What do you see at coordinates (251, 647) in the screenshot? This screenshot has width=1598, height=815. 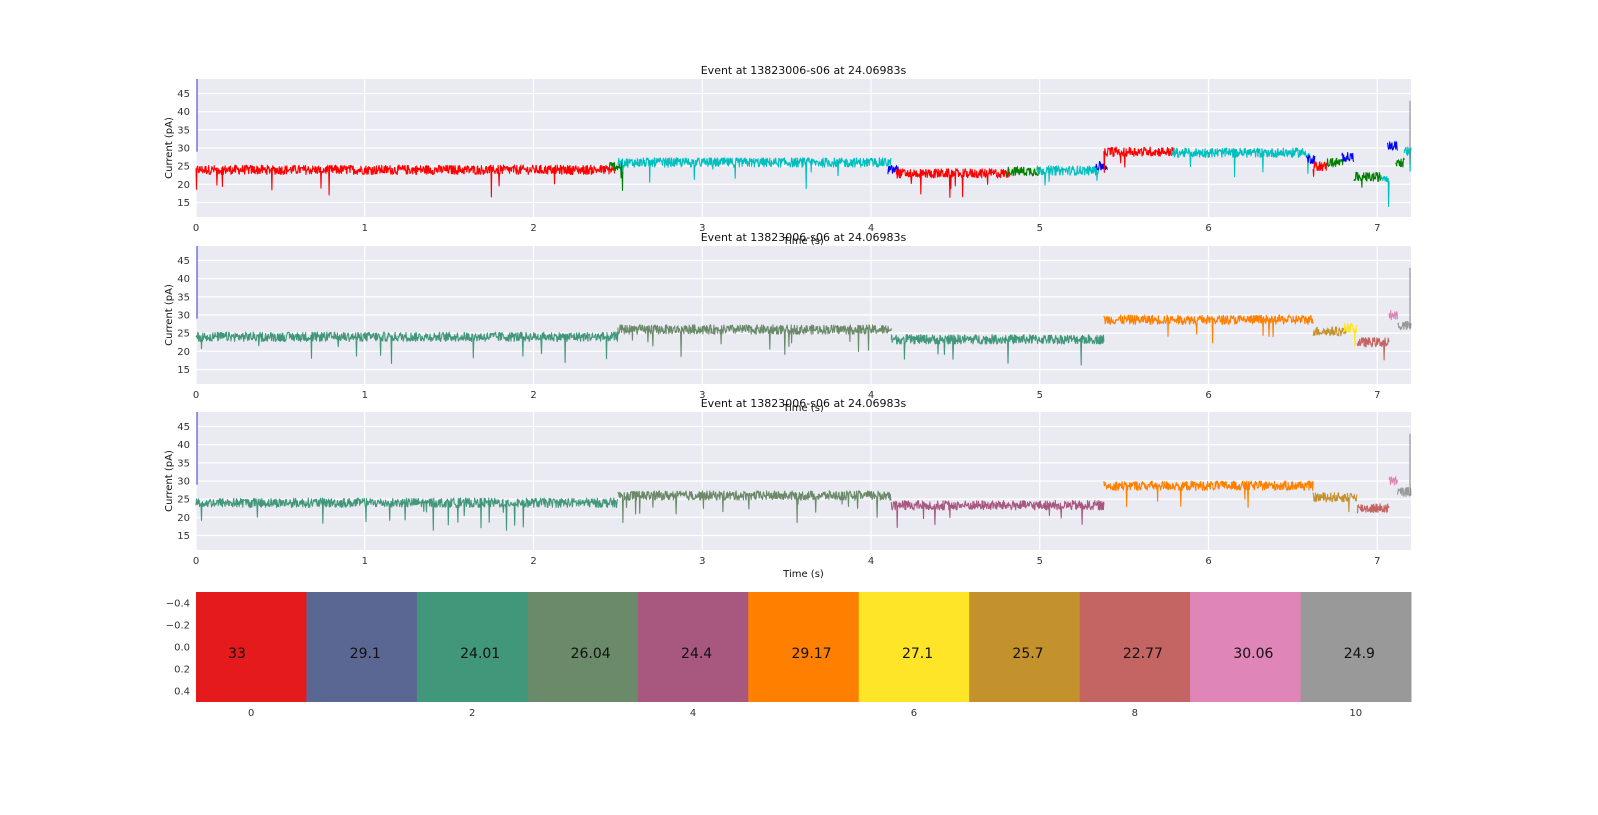 I see `heatmap-cell: 33` at bounding box center [251, 647].